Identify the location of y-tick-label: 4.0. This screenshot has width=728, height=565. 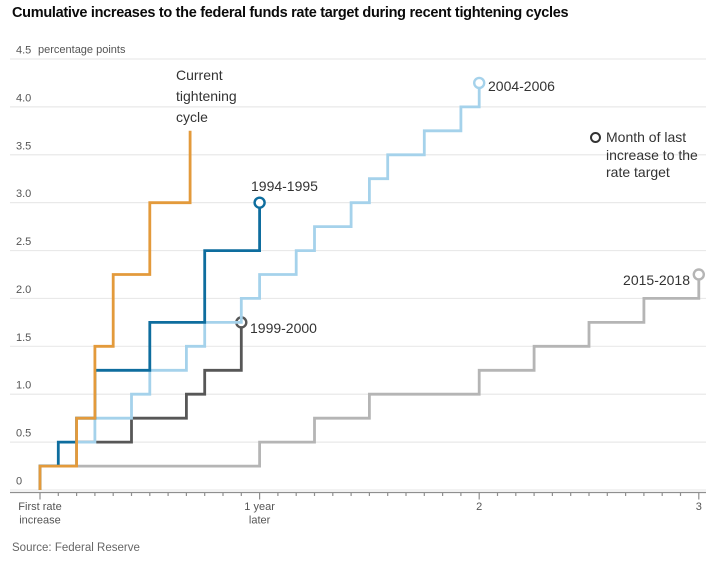
(23, 98).